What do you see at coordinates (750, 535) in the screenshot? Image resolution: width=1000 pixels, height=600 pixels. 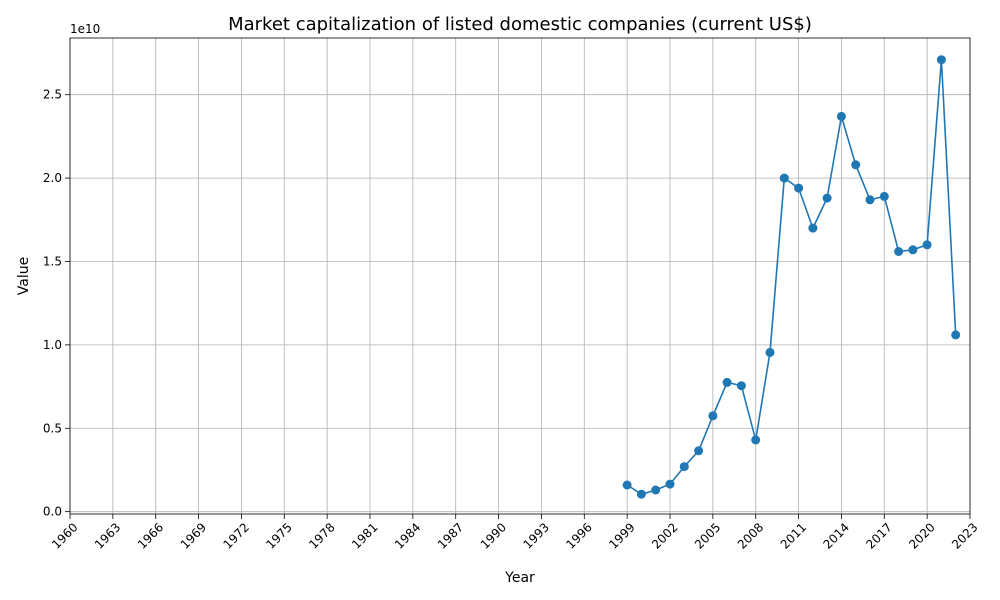 I see `x-tick-label: 2008` at bounding box center [750, 535].